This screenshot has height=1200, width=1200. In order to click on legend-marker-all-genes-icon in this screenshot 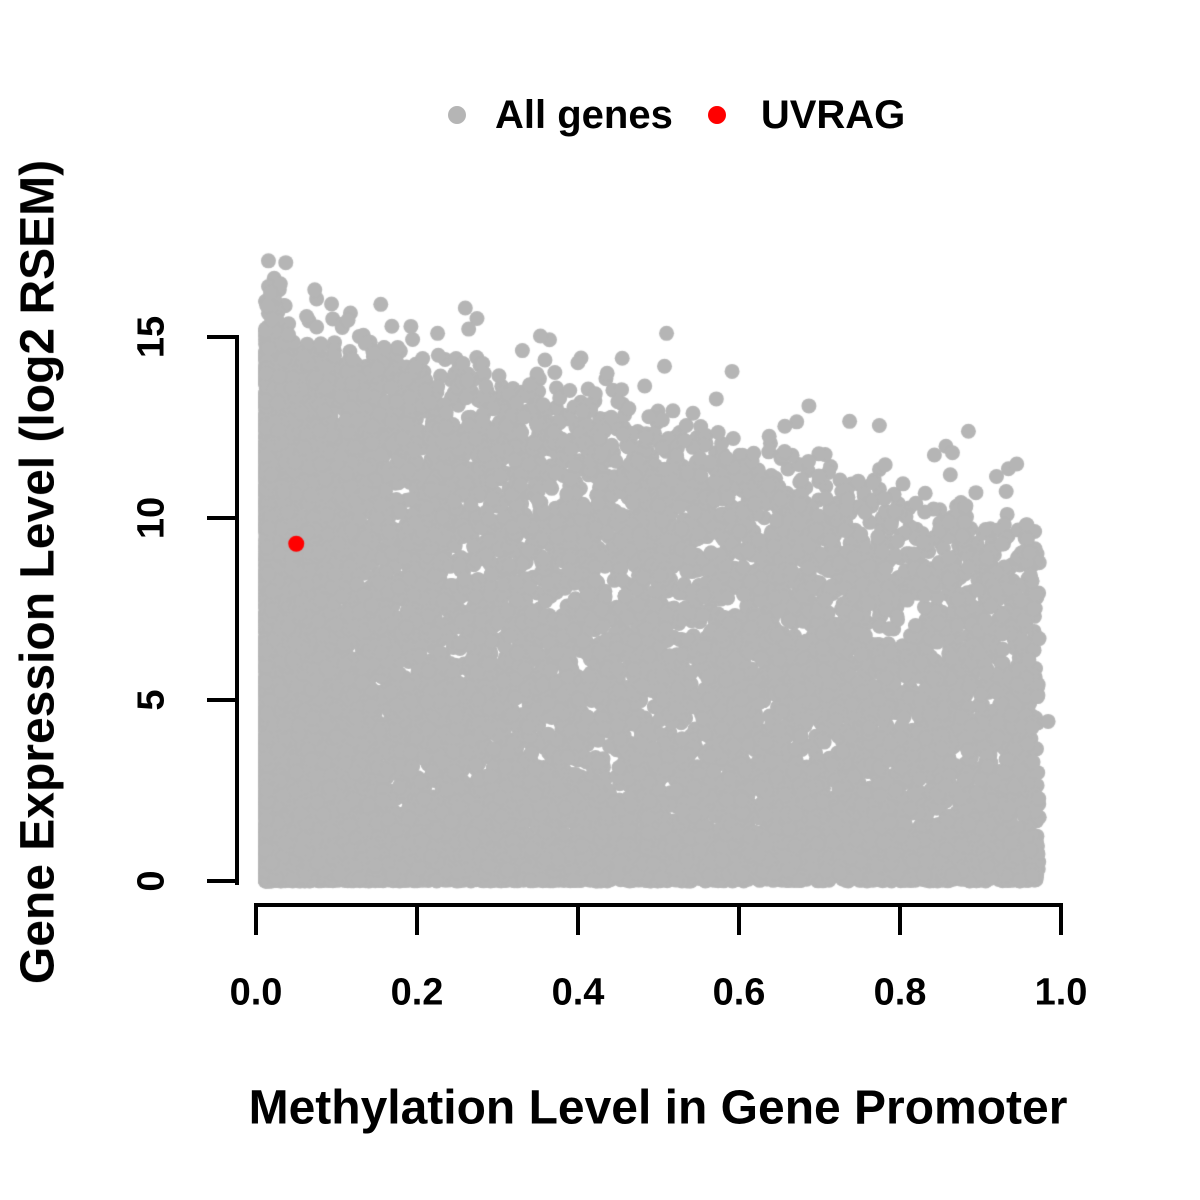, I will do `click(457, 115)`.